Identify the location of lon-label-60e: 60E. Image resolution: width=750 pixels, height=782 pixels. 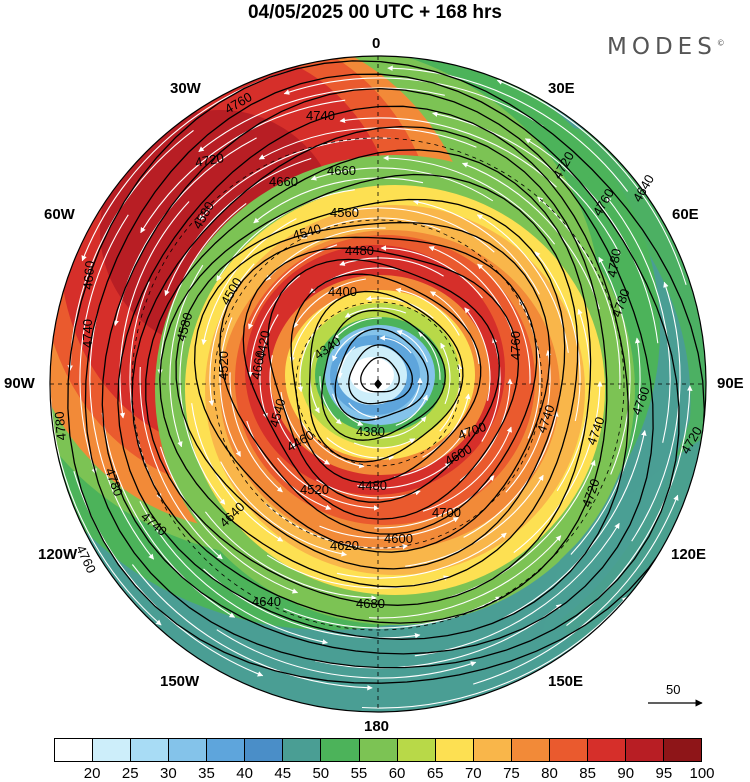
(685, 214).